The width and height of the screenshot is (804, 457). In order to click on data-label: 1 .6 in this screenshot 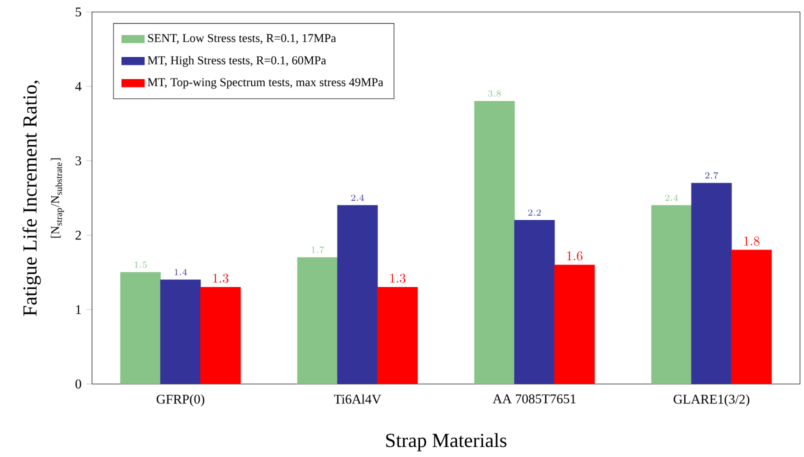, I will do `click(574, 256)`.